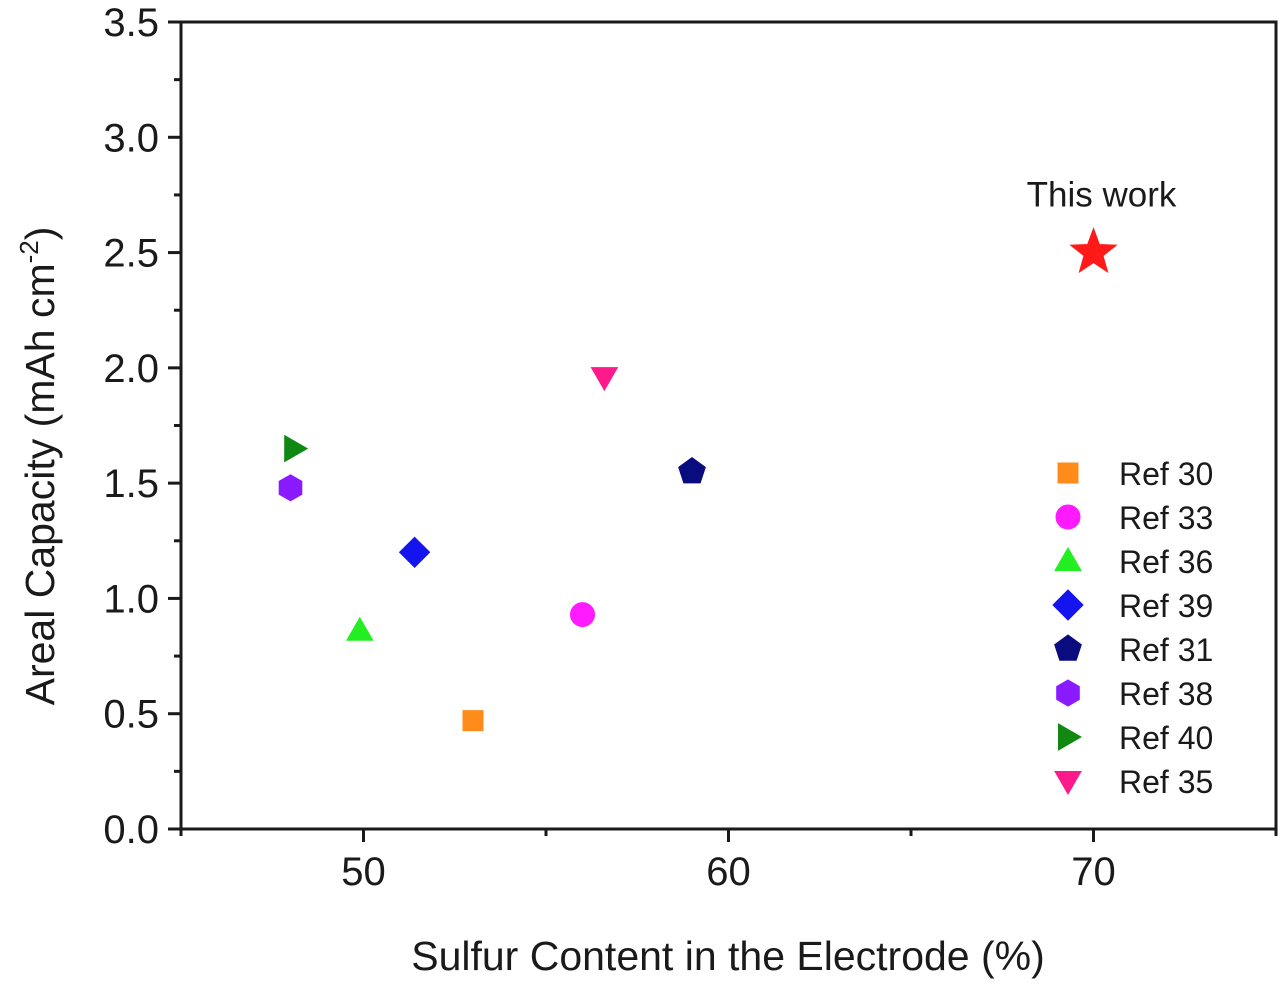  I want to click on y-tick-label: 2.5, so click(131, 254).